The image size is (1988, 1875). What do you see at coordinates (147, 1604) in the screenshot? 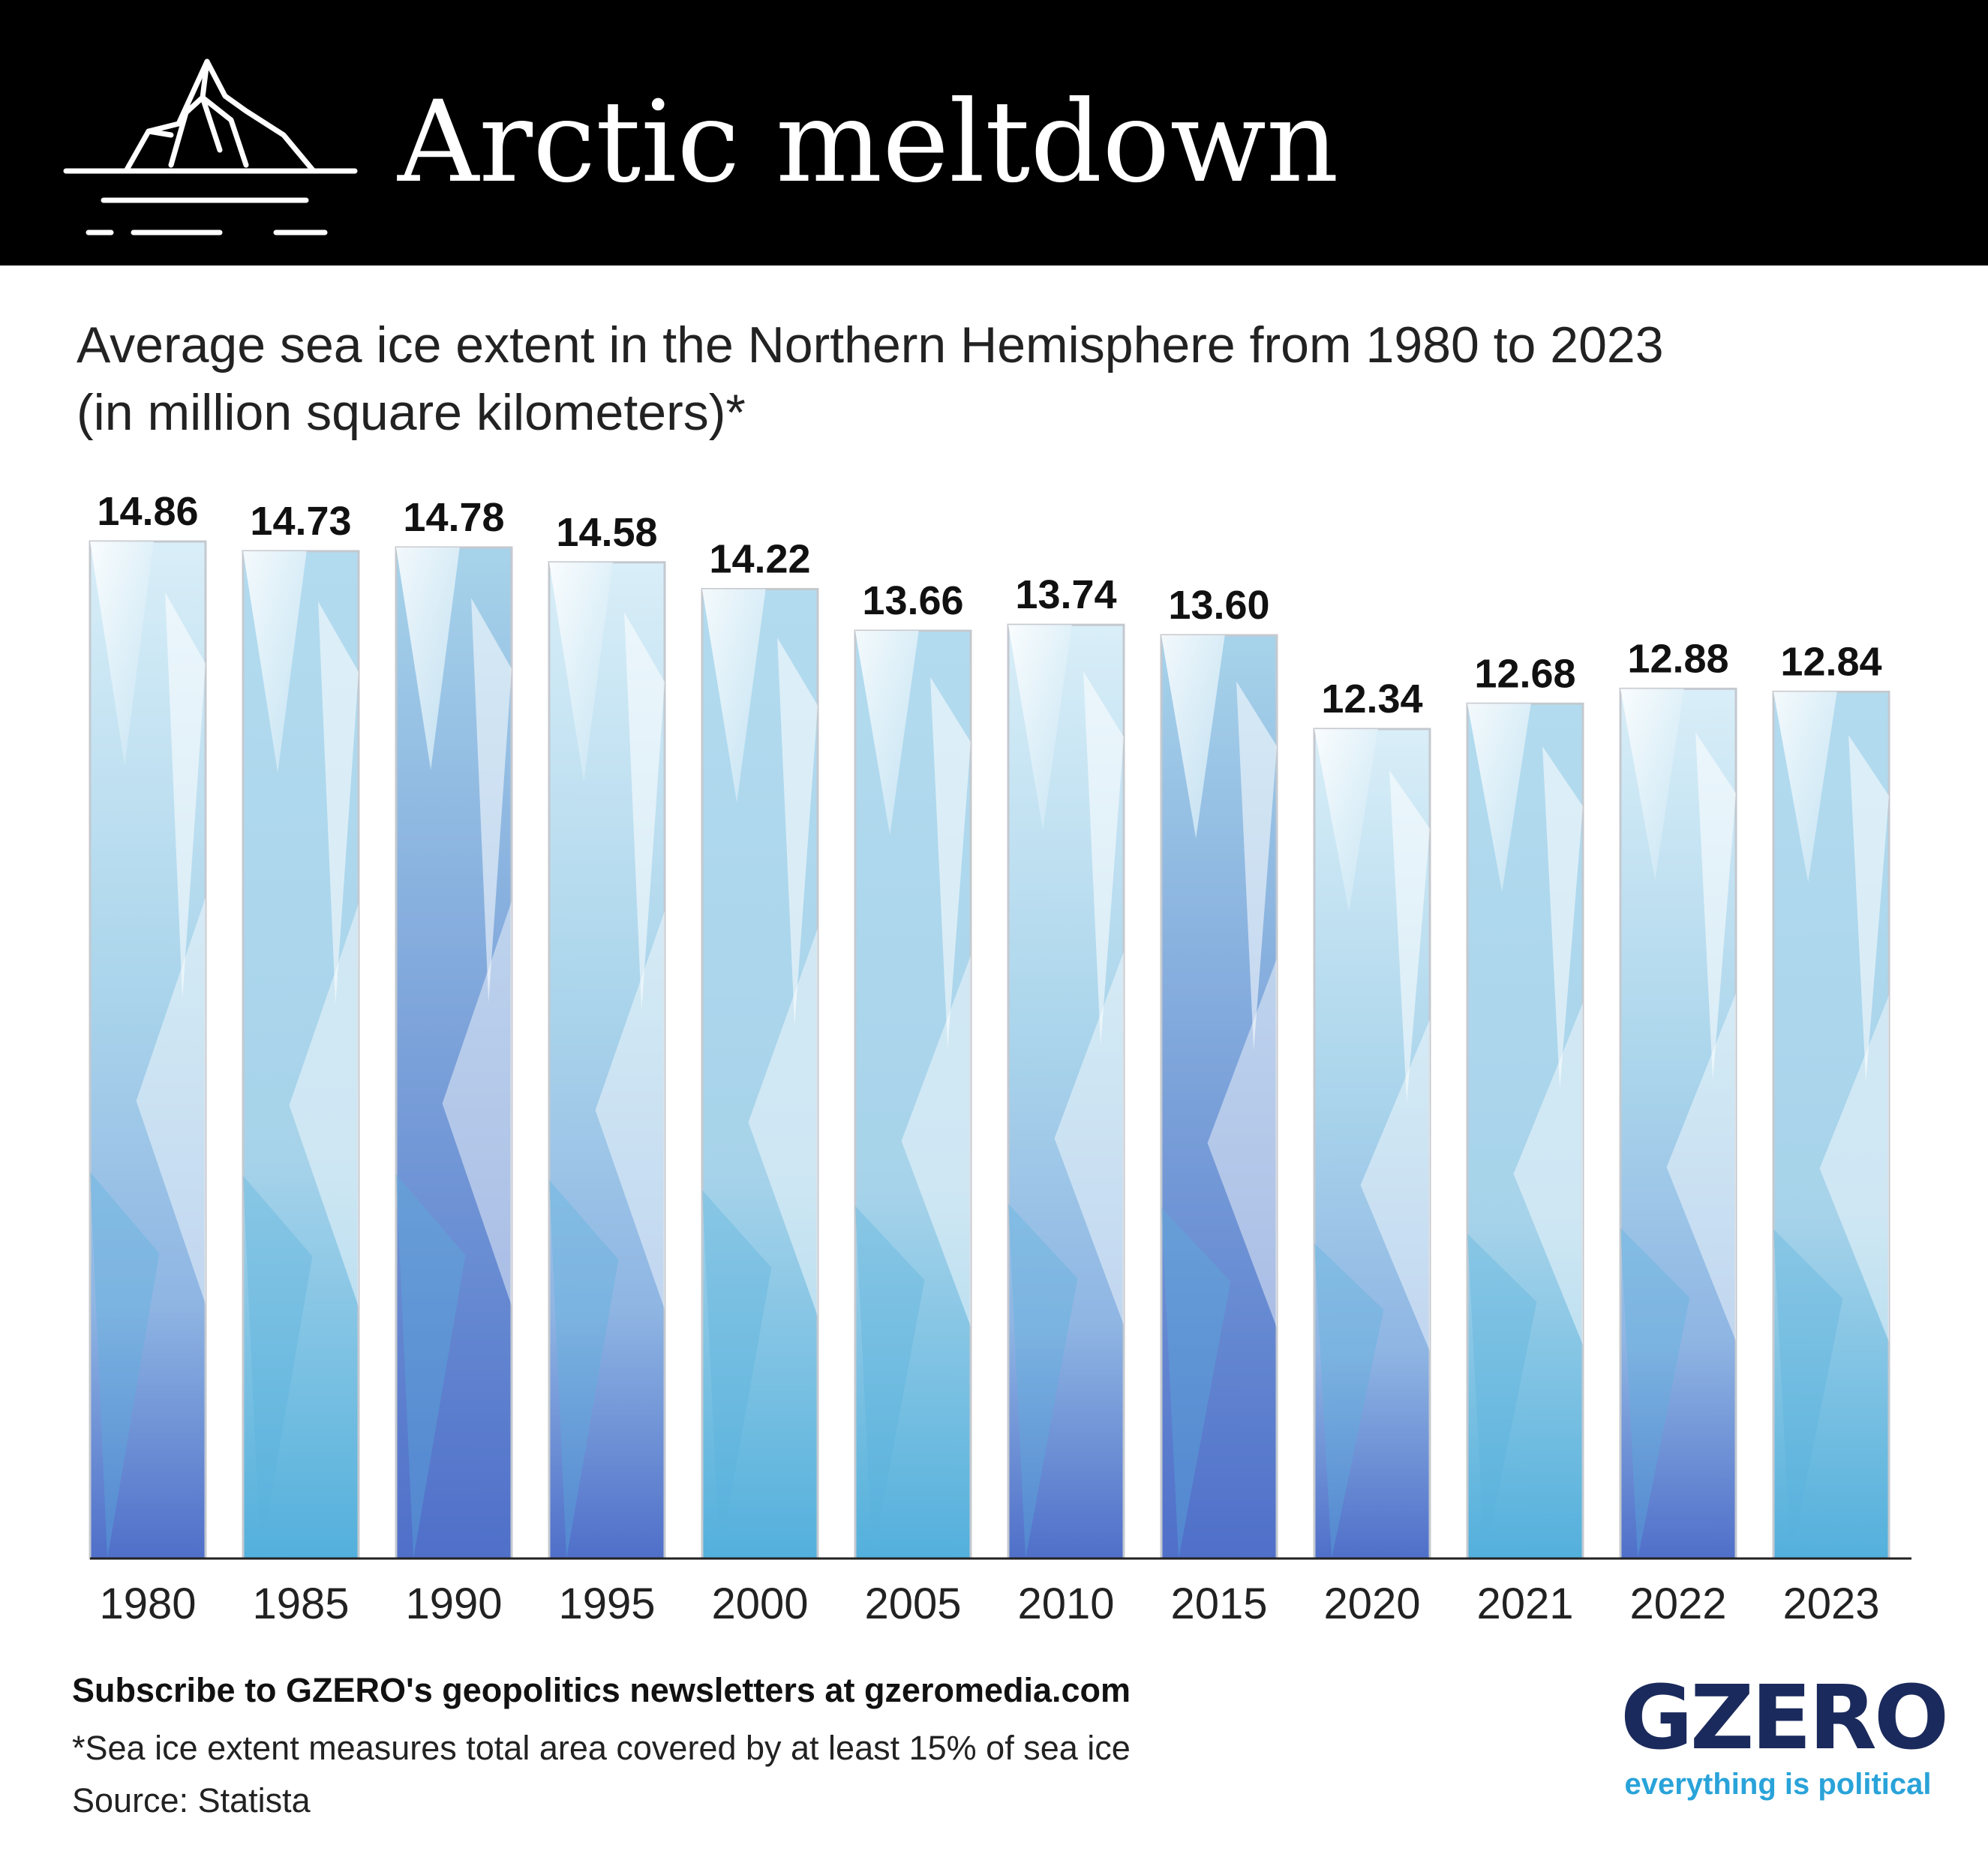
I see `x-tick-label: 1980` at bounding box center [147, 1604].